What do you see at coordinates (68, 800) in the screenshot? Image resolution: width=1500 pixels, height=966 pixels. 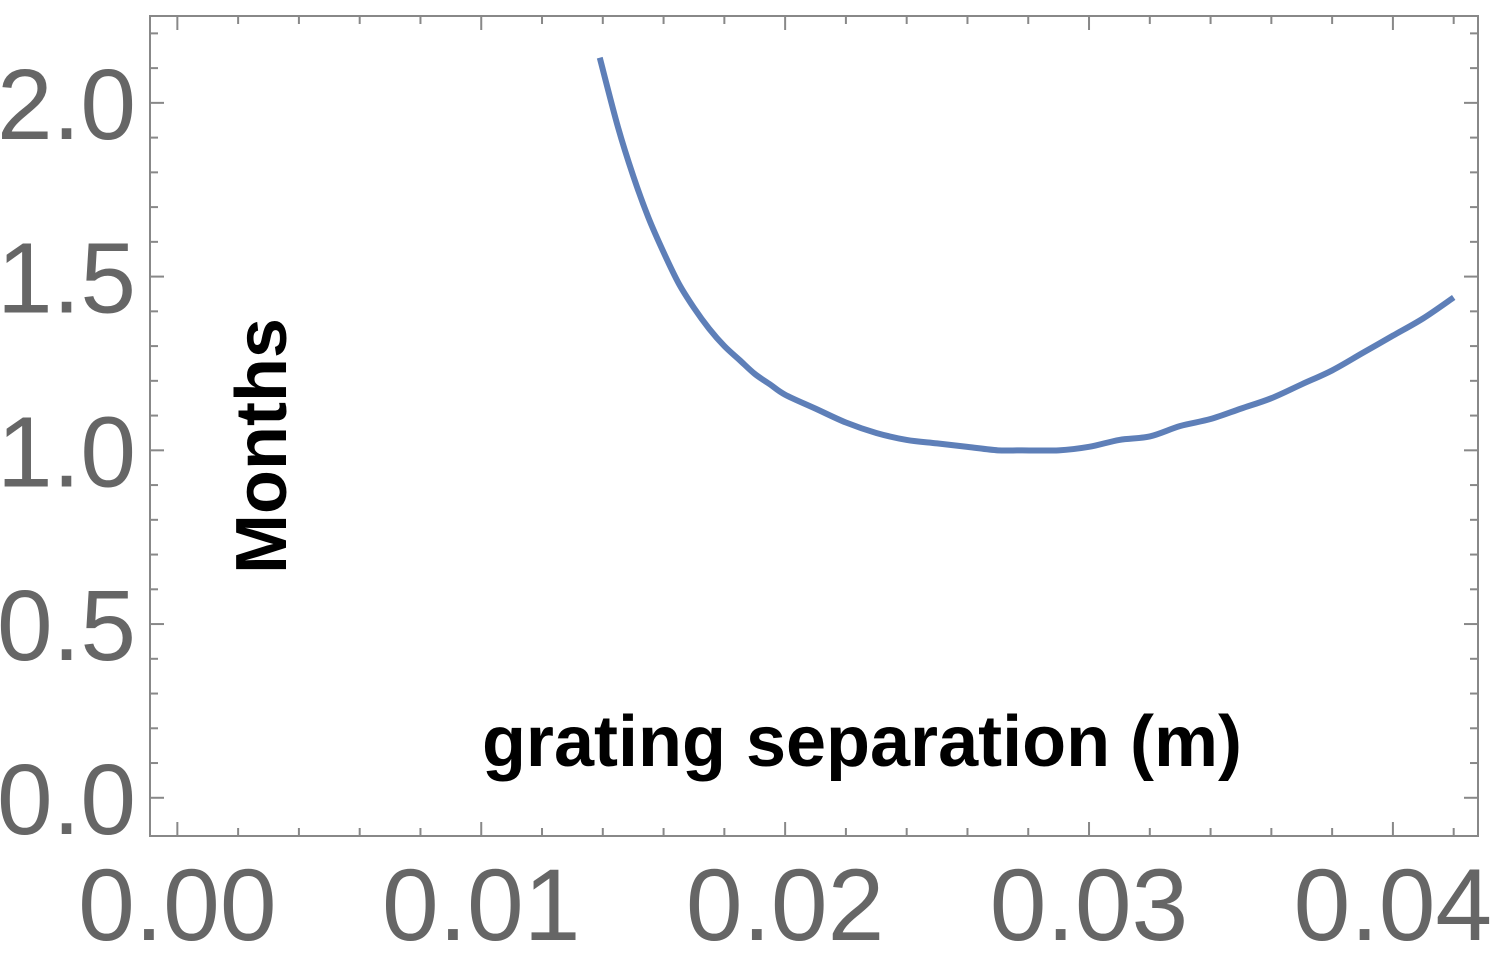 I see `y-tick-label: 0.0` at bounding box center [68, 800].